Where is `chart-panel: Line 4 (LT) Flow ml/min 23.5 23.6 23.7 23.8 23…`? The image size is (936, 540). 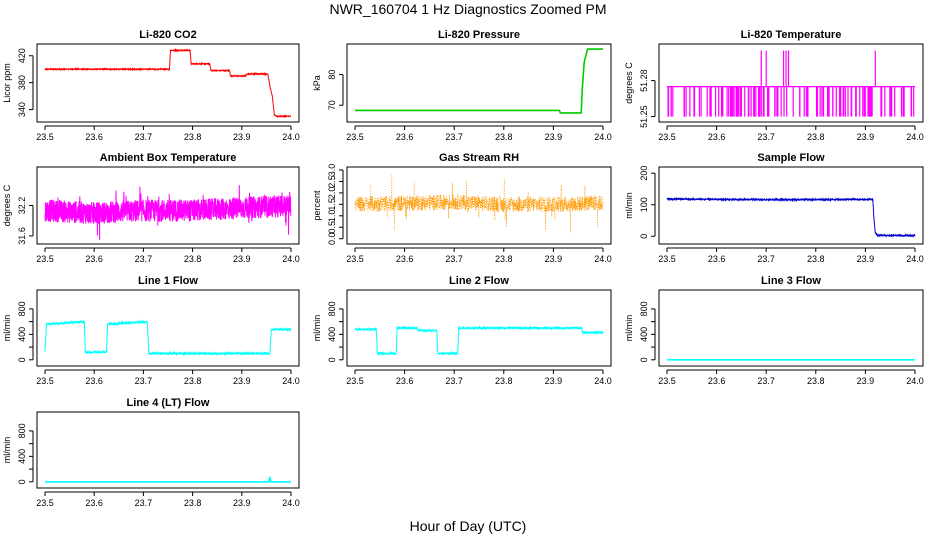
chart-panel: Line 4 (LT) Flow ml/min 23.5 23.6 23.7 23.8 23… is located at coordinates (151, 452).